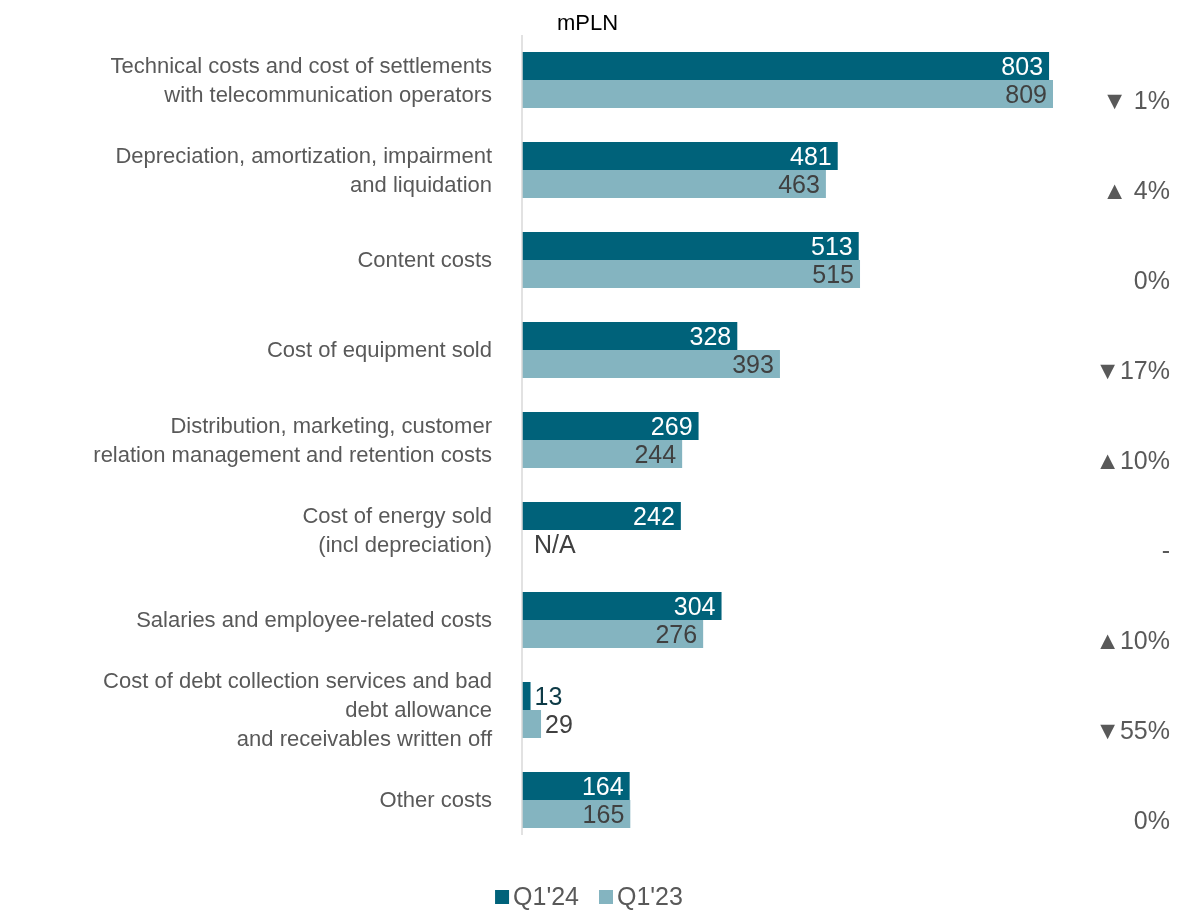 The height and width of the screenshot is (911, 1178). What do you see at coordinates (1022, 66) in the screenshot?
I see `data-label: 803` at bounding box center [1022, 66].